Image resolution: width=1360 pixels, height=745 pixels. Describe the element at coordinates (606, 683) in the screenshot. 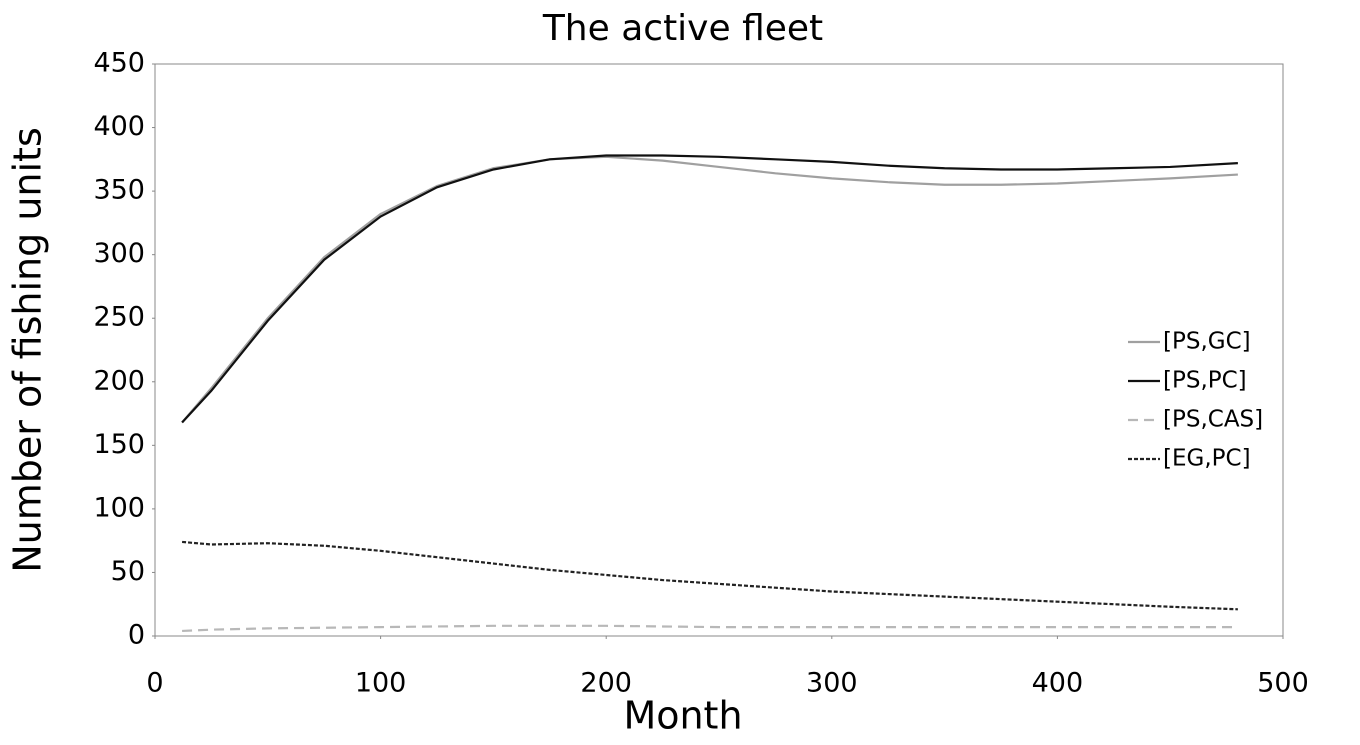

I see `x-tick-label: 200` at that location.